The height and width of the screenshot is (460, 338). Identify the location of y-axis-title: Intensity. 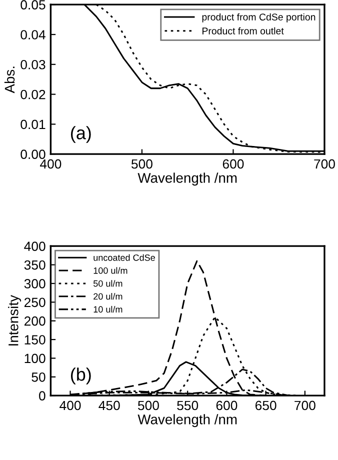
(15, 320).